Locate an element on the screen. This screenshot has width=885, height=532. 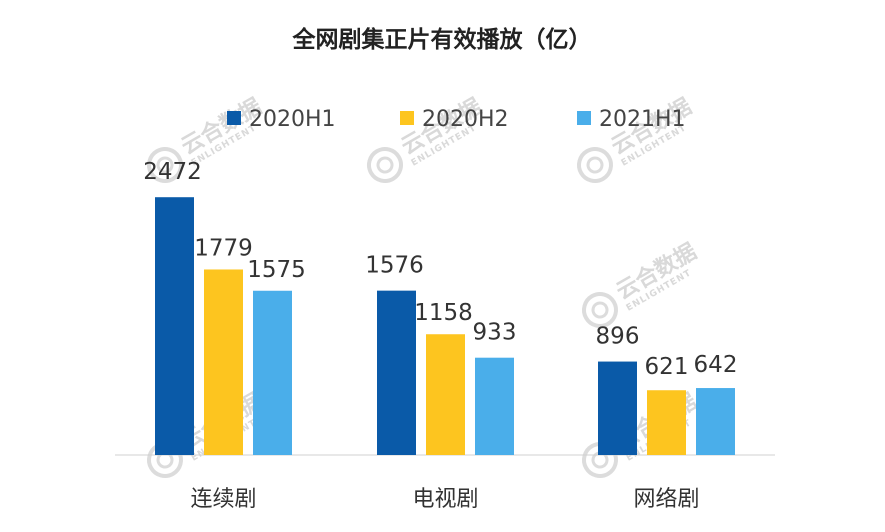
bar-电视剧-2020H2 is located at coordinates (445, 394).